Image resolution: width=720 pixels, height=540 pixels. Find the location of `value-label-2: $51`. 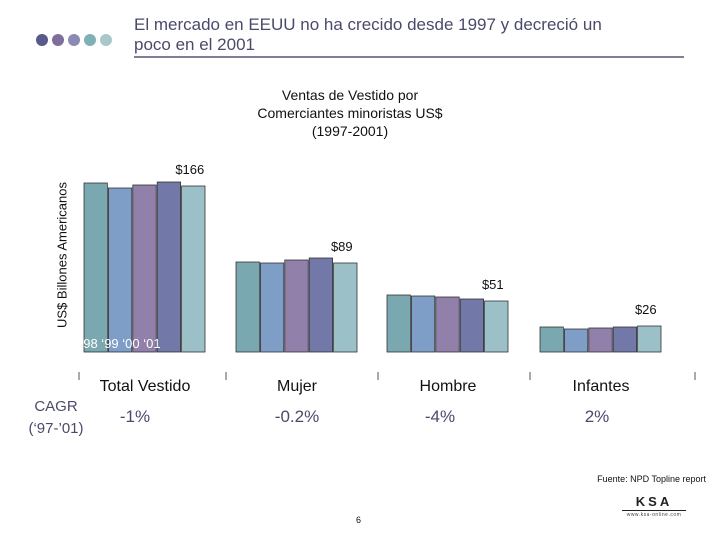

value-label-2: $51 is located at coordinates (493, 284).